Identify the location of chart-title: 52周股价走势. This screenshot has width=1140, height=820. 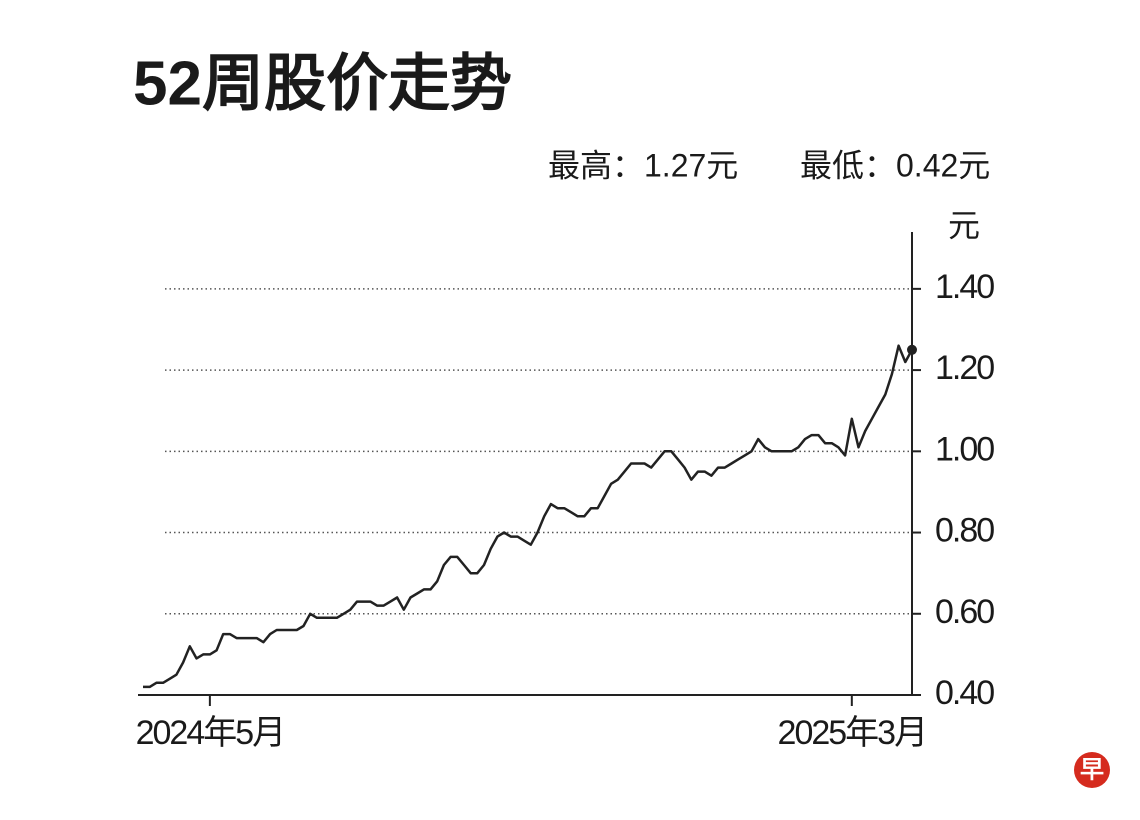
(322, 83).